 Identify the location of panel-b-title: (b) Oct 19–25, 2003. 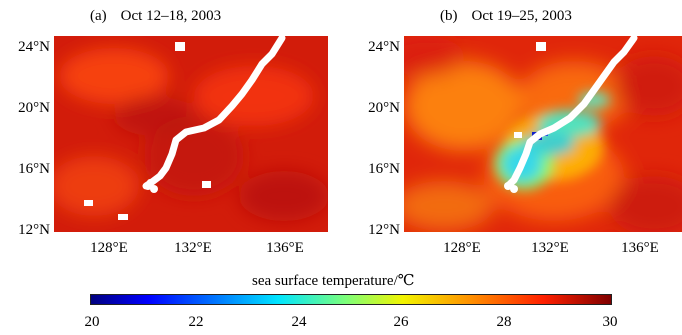
(506, 16).